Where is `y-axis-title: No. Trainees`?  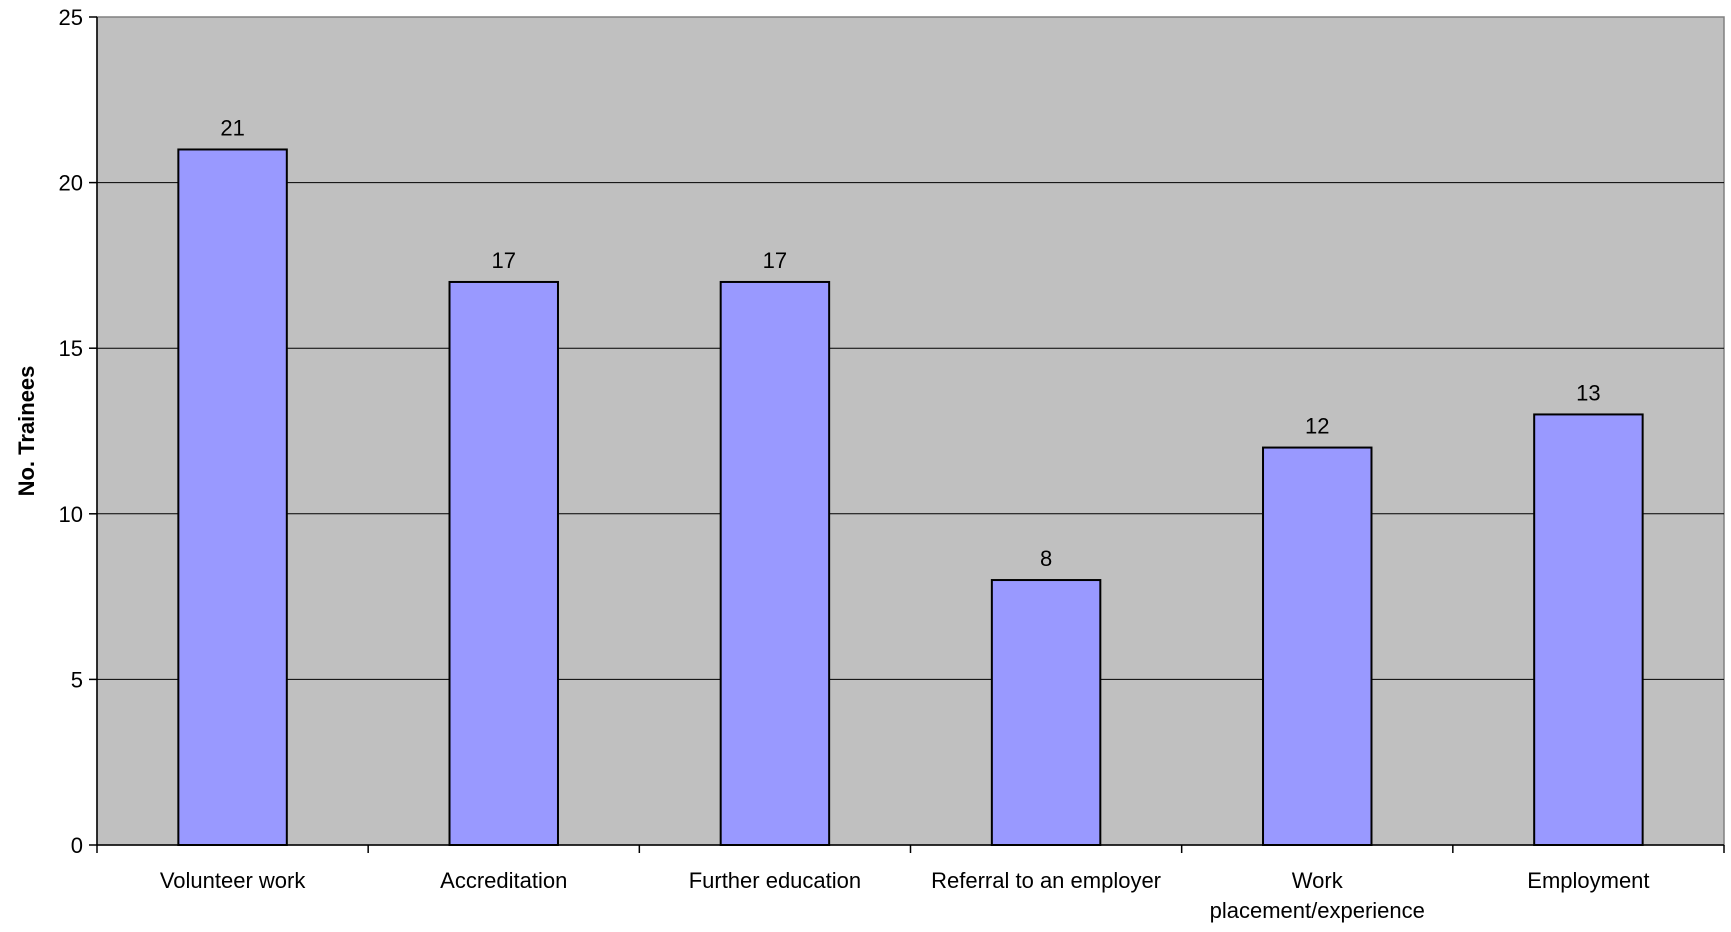
y-axis-title: No. Trainees is located at coordinates (26, 431).